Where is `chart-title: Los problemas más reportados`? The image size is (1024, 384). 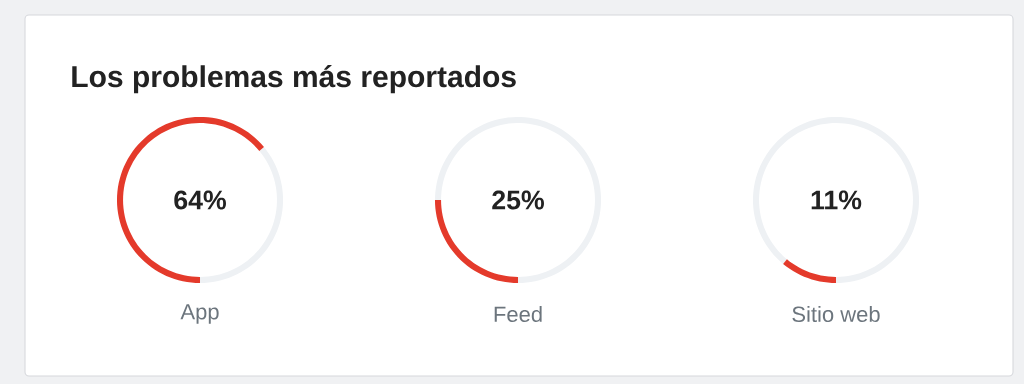 chart-title: Los problemas más reportados is located at coordinates (294, 79).